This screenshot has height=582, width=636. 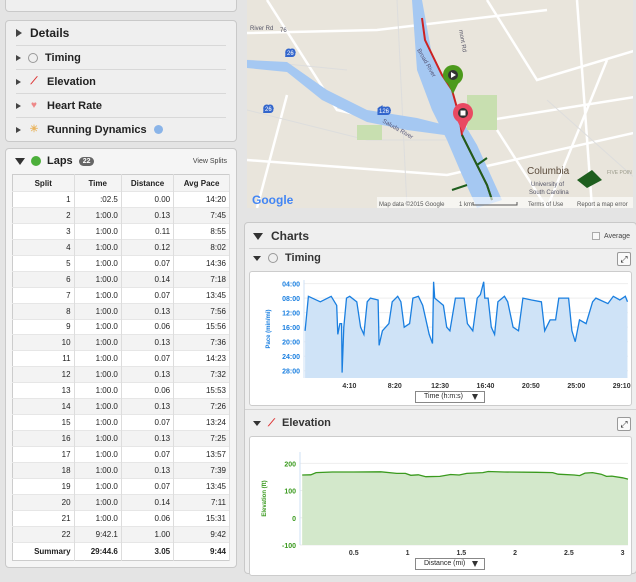 What do you see at coordinates (261, 29) in the screenshot?
I see `map-label-river-rd: River Rd` at bounding box center [261, 29].